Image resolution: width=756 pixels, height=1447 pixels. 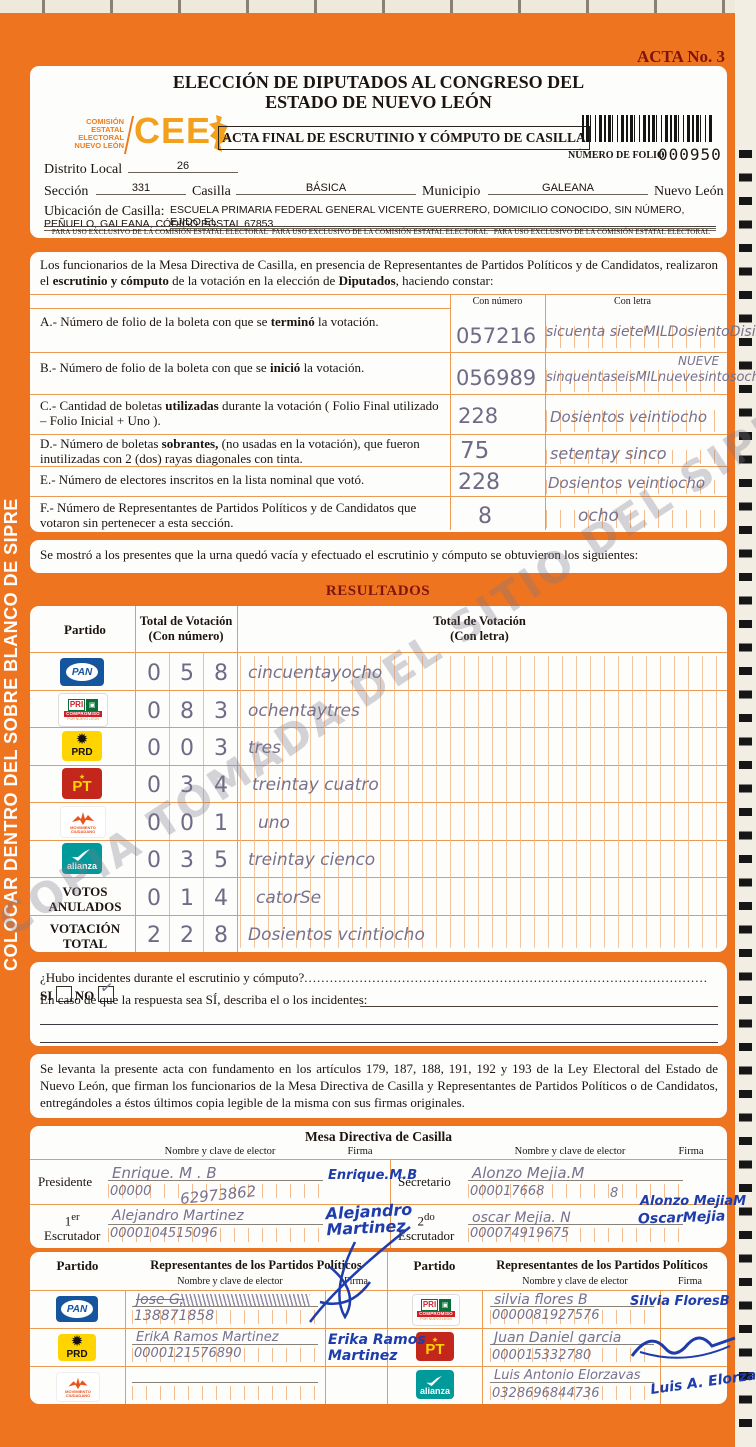 I want to click on res-letra-5: treintay cienco, so click(x=312, y=860).